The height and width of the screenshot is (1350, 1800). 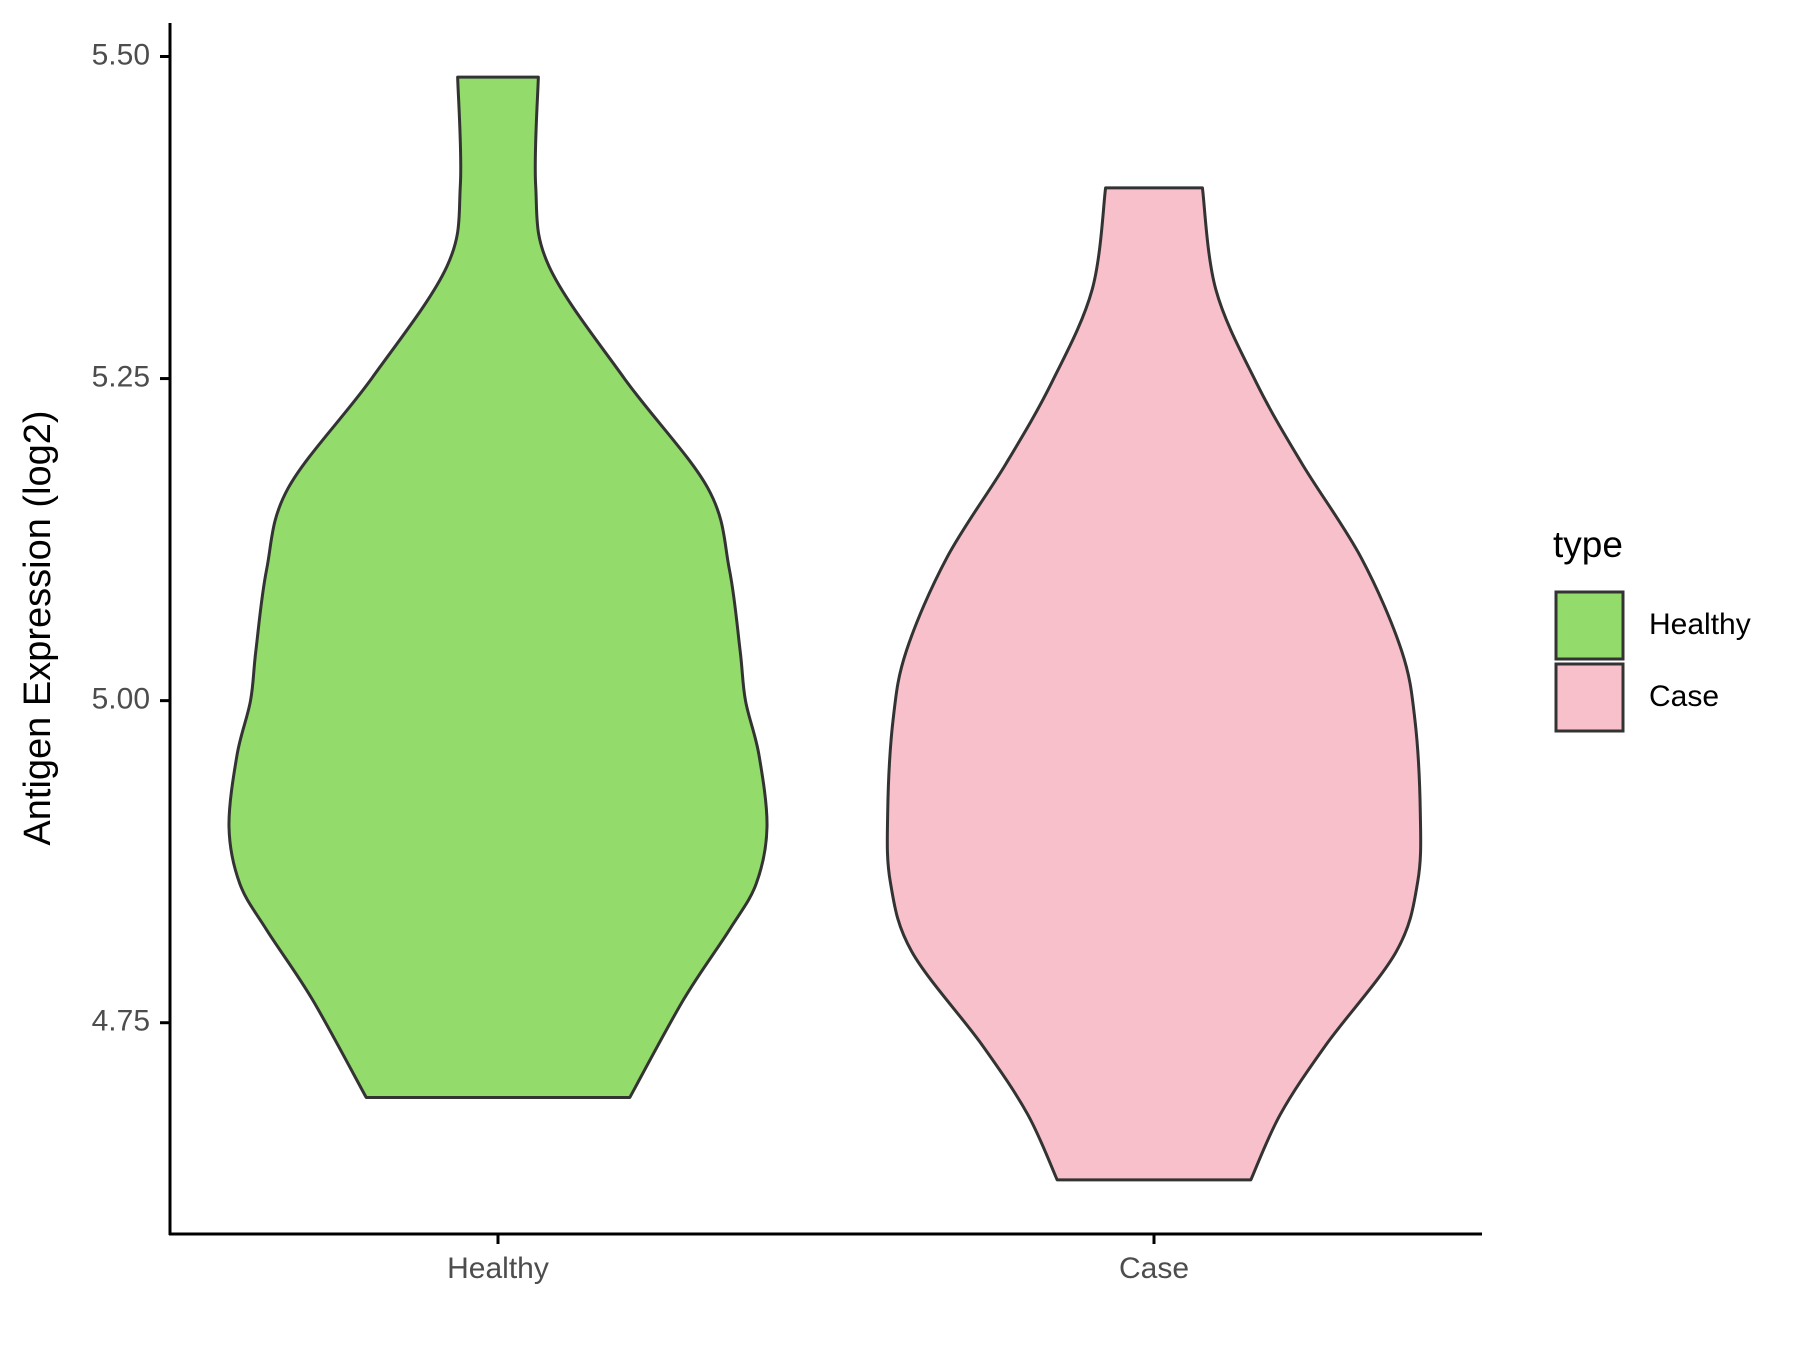 I want to click on x-tick-label: Case, so click(x=1154, y=1268).